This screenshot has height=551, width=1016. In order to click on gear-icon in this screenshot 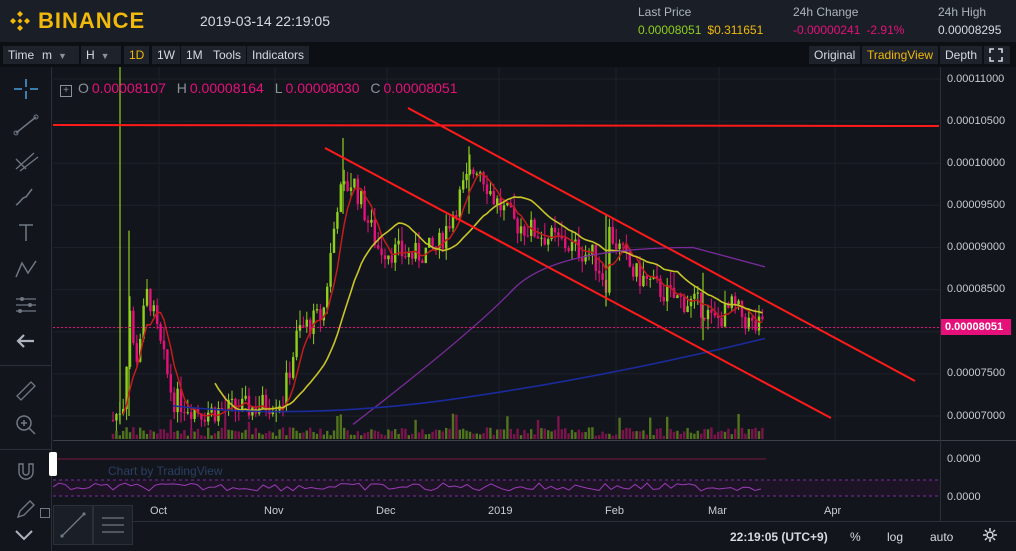, I will do `click(990, 535)`.